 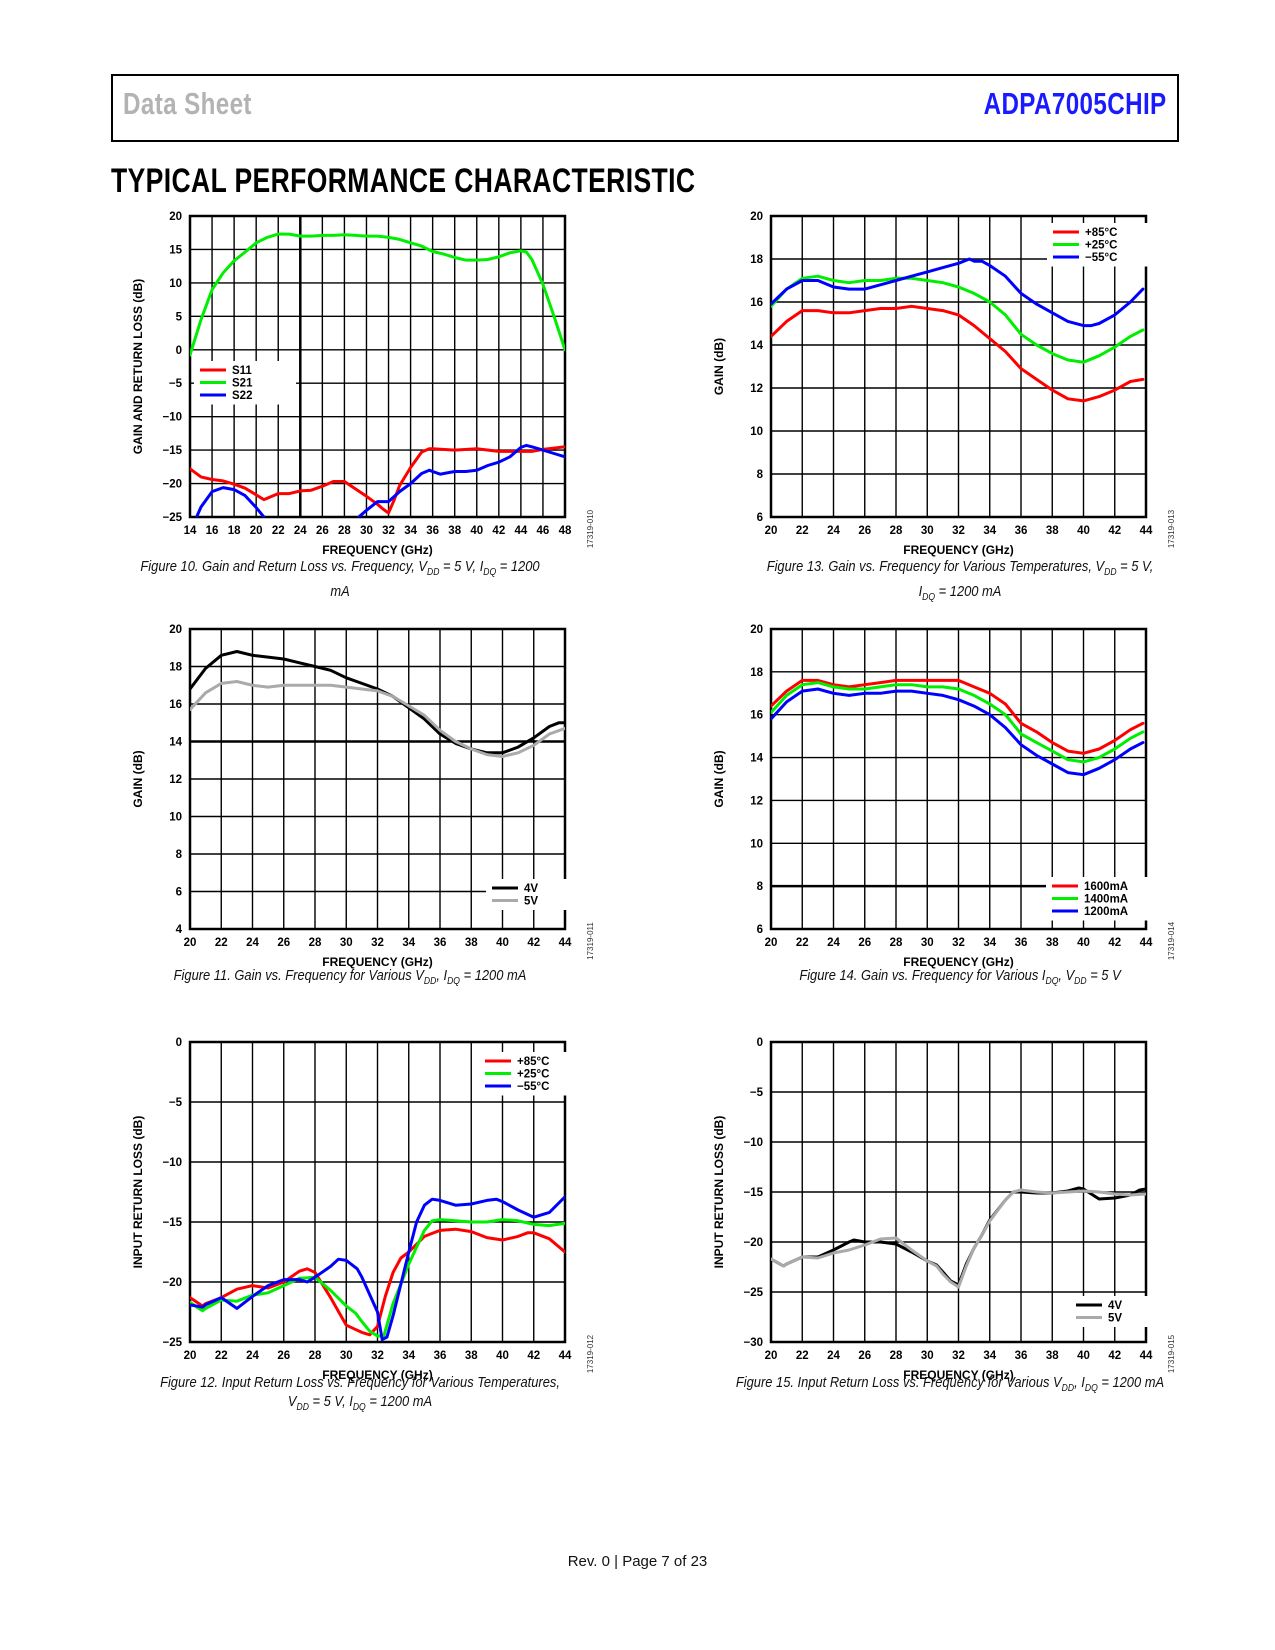 What do you see at coordinates (1101, 233) in the screenshot?
I see `legend-label: +85°C` at bounding box center [1101, 233].